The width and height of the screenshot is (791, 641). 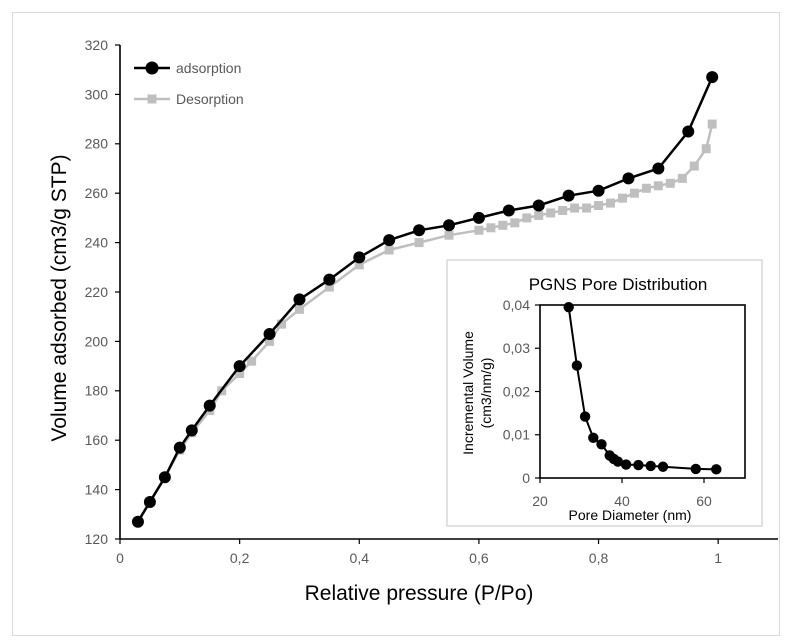 What do you see at coordinates (704, 501) in the screenshot?
I see `inset-x-tick-label: 60` at bounding box center [704, 501].